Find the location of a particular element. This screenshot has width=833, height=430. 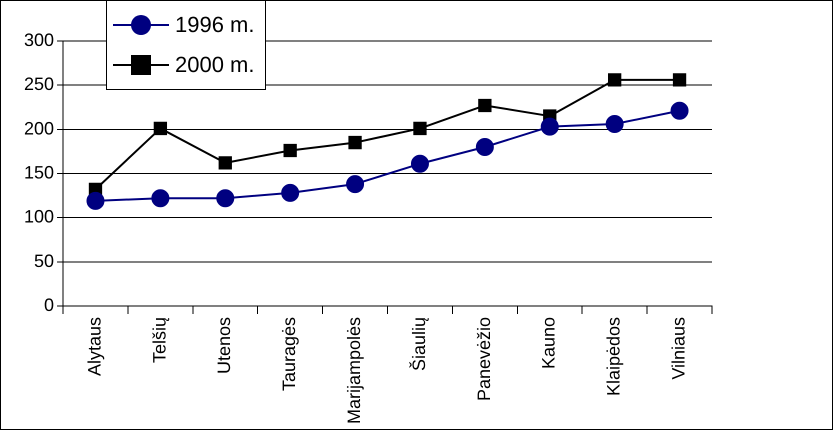

y-tick-label: 250 is located at coordinates (39, 84).